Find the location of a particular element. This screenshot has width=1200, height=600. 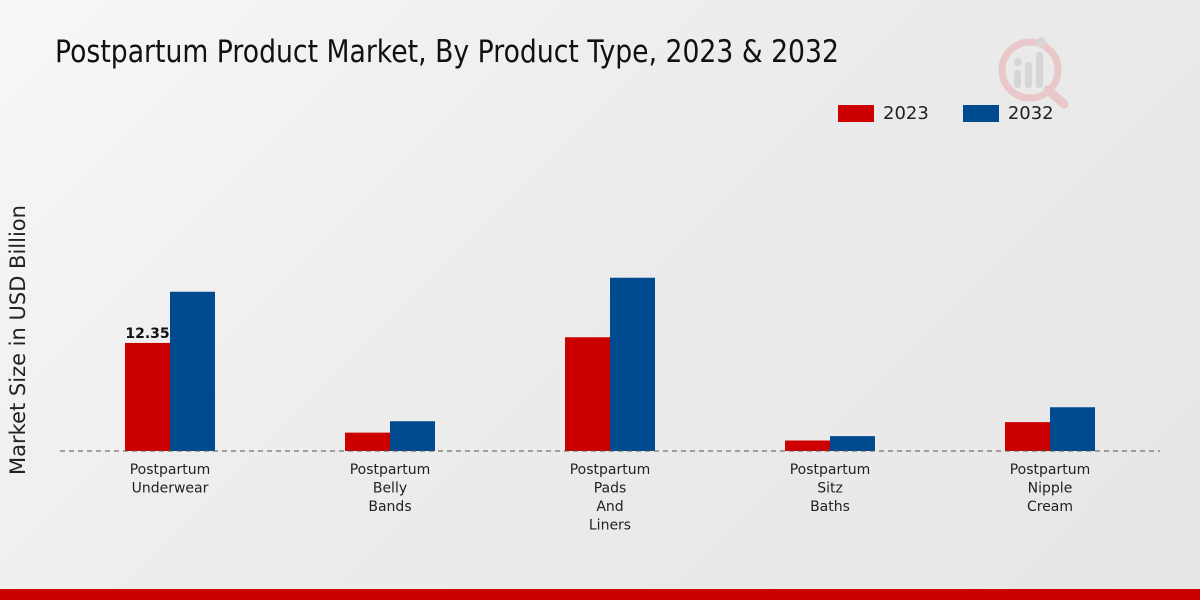

legend-swatch-2023 is located at coordinates (856, 113).